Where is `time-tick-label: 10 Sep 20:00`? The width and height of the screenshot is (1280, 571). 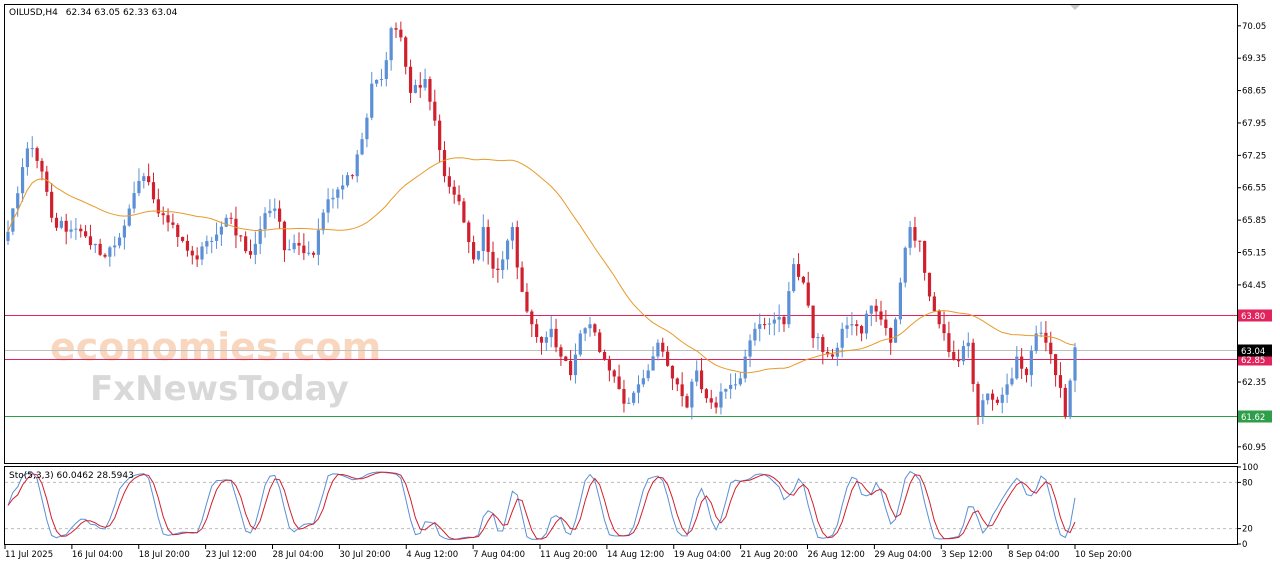 time-tick-label: 10 Sep 20:00 is located at coordinates (1103, 555).